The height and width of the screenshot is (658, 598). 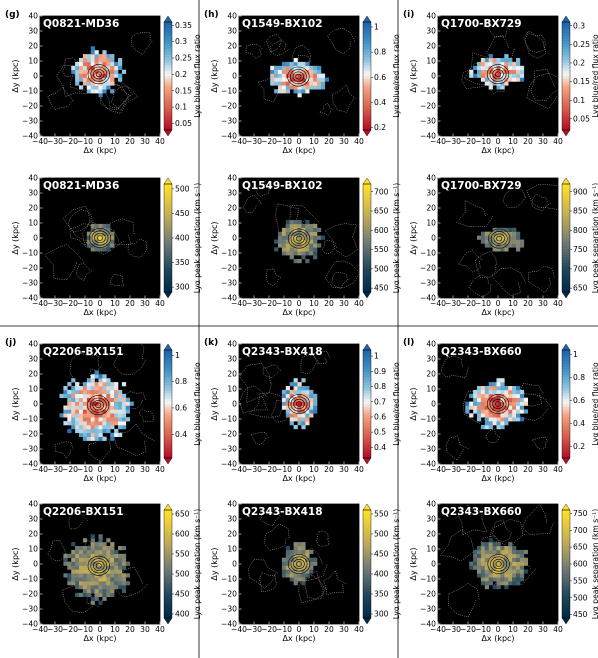 What do you see at coordinates (99, 478) in the screenshot?
I see `x-axis-label: Δx (kpc)` at bounding box center [99, 478].